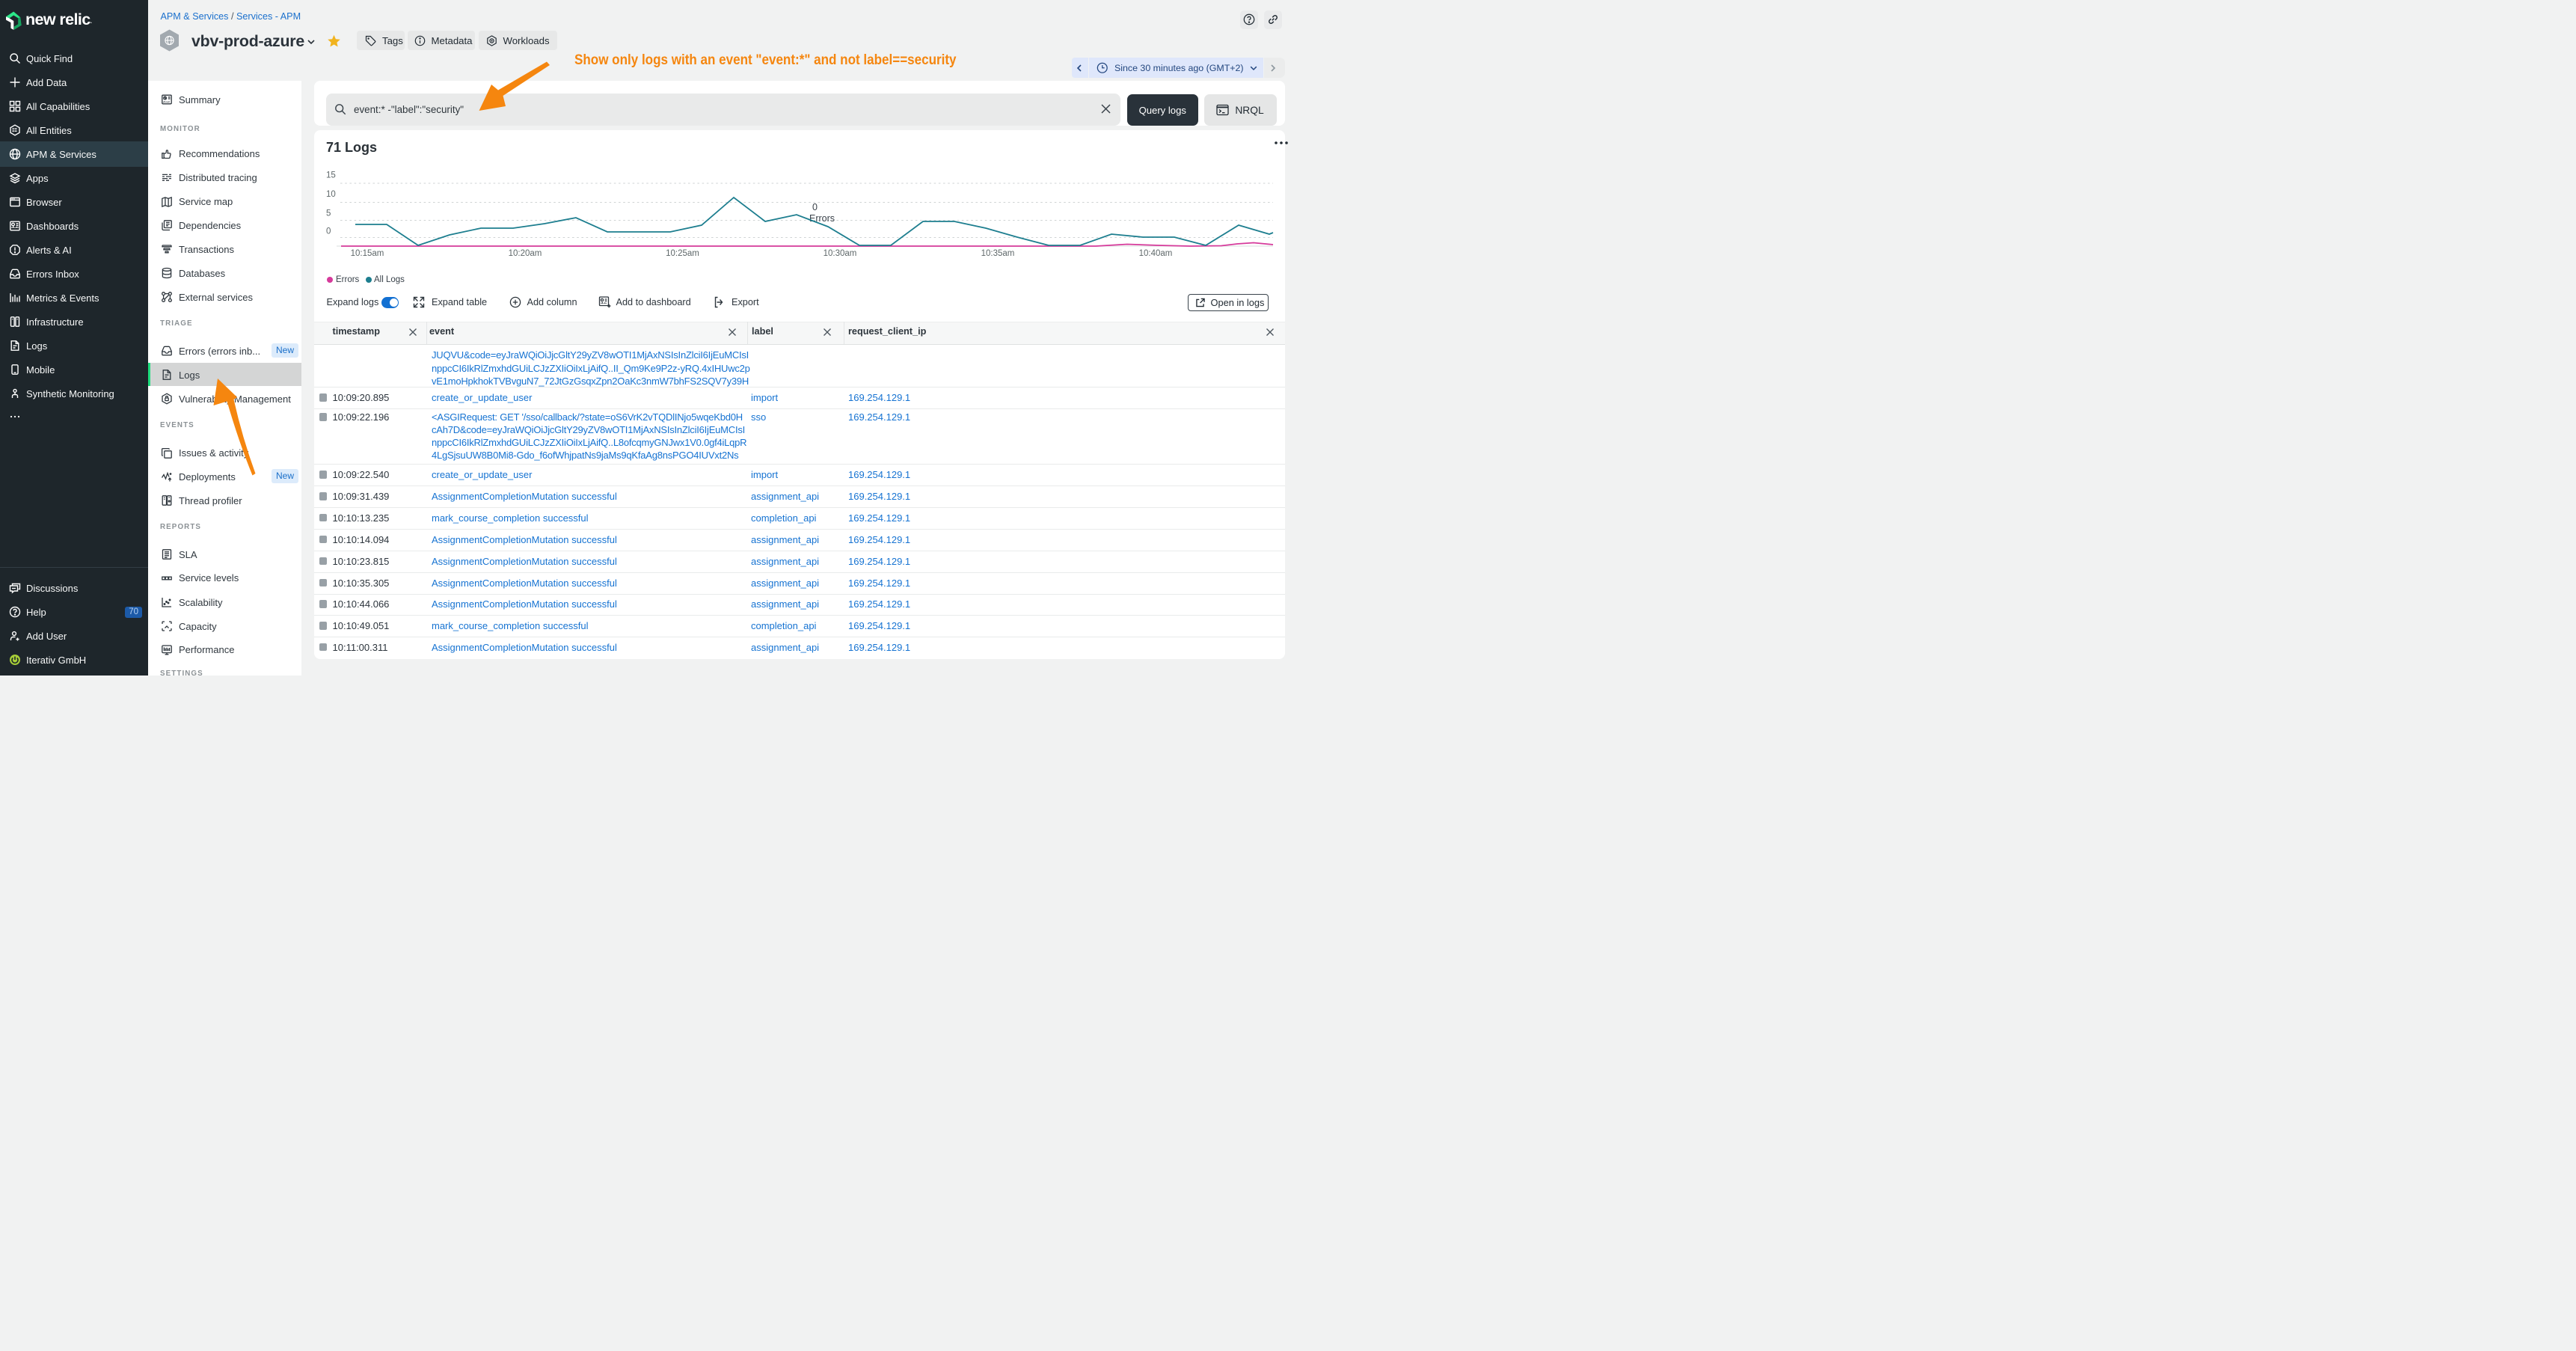 The image size is (2576, 1351). I want to click on svg-text: 15, so click(331, 175).